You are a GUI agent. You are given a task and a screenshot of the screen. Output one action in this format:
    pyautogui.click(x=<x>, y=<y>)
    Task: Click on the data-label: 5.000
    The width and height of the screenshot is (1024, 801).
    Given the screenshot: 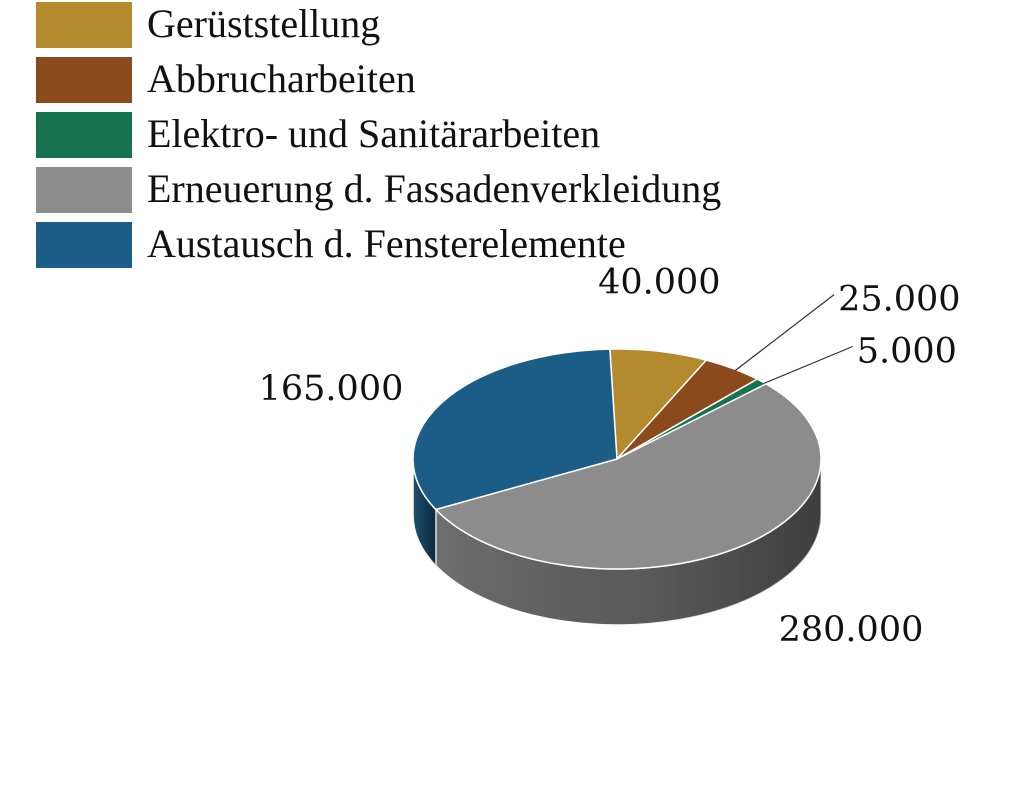 What is the action you would take?
    pyautogui.click(x=907, y=352)
    